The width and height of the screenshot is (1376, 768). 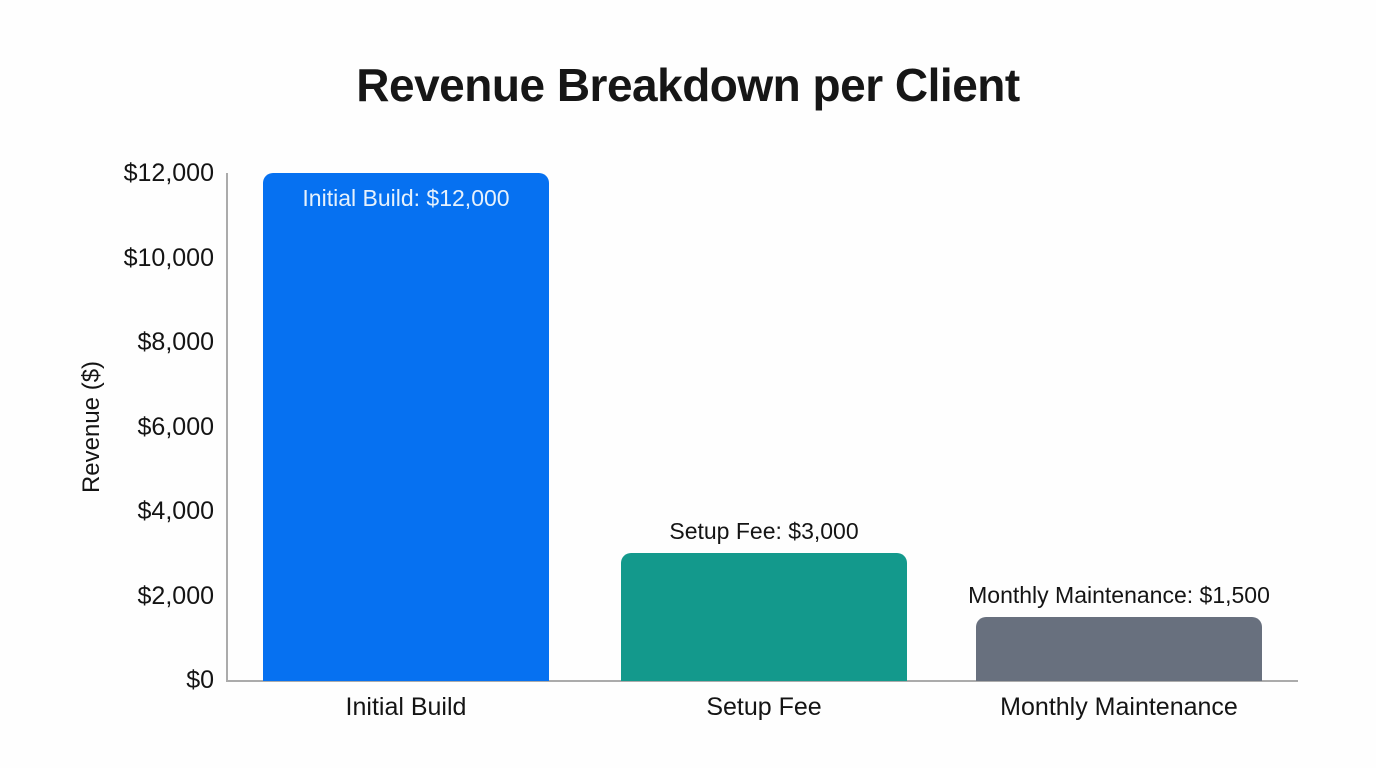 I want to click on y-tick-label: $12,000, so click(x=168, y=173).